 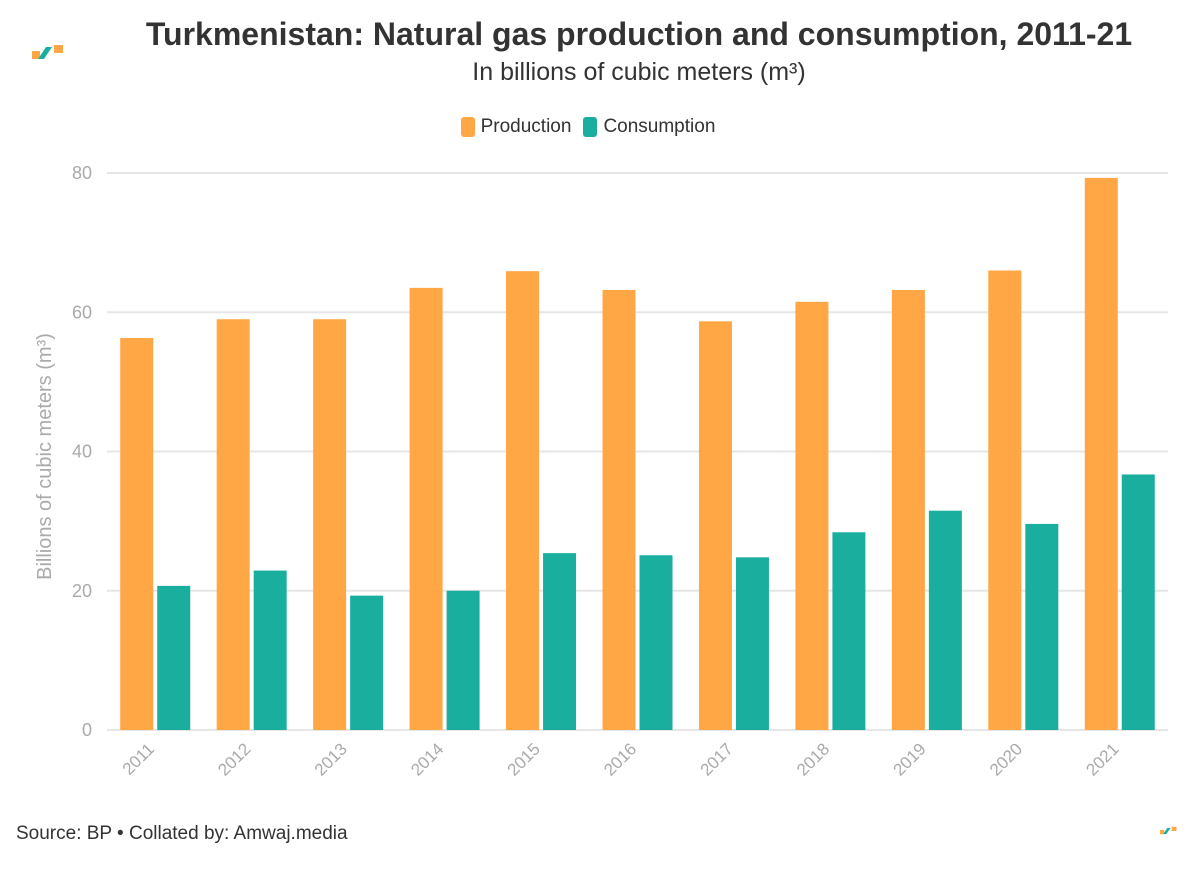 What do you see at coordinates (82, 312) in the screenshot?
I see `y-tick-label: 60` at bounding box center [82, 312].